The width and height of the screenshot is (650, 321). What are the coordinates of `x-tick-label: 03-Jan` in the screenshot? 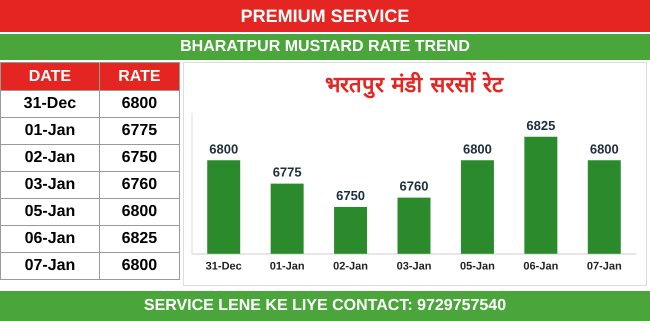 It's located at (414, 266).